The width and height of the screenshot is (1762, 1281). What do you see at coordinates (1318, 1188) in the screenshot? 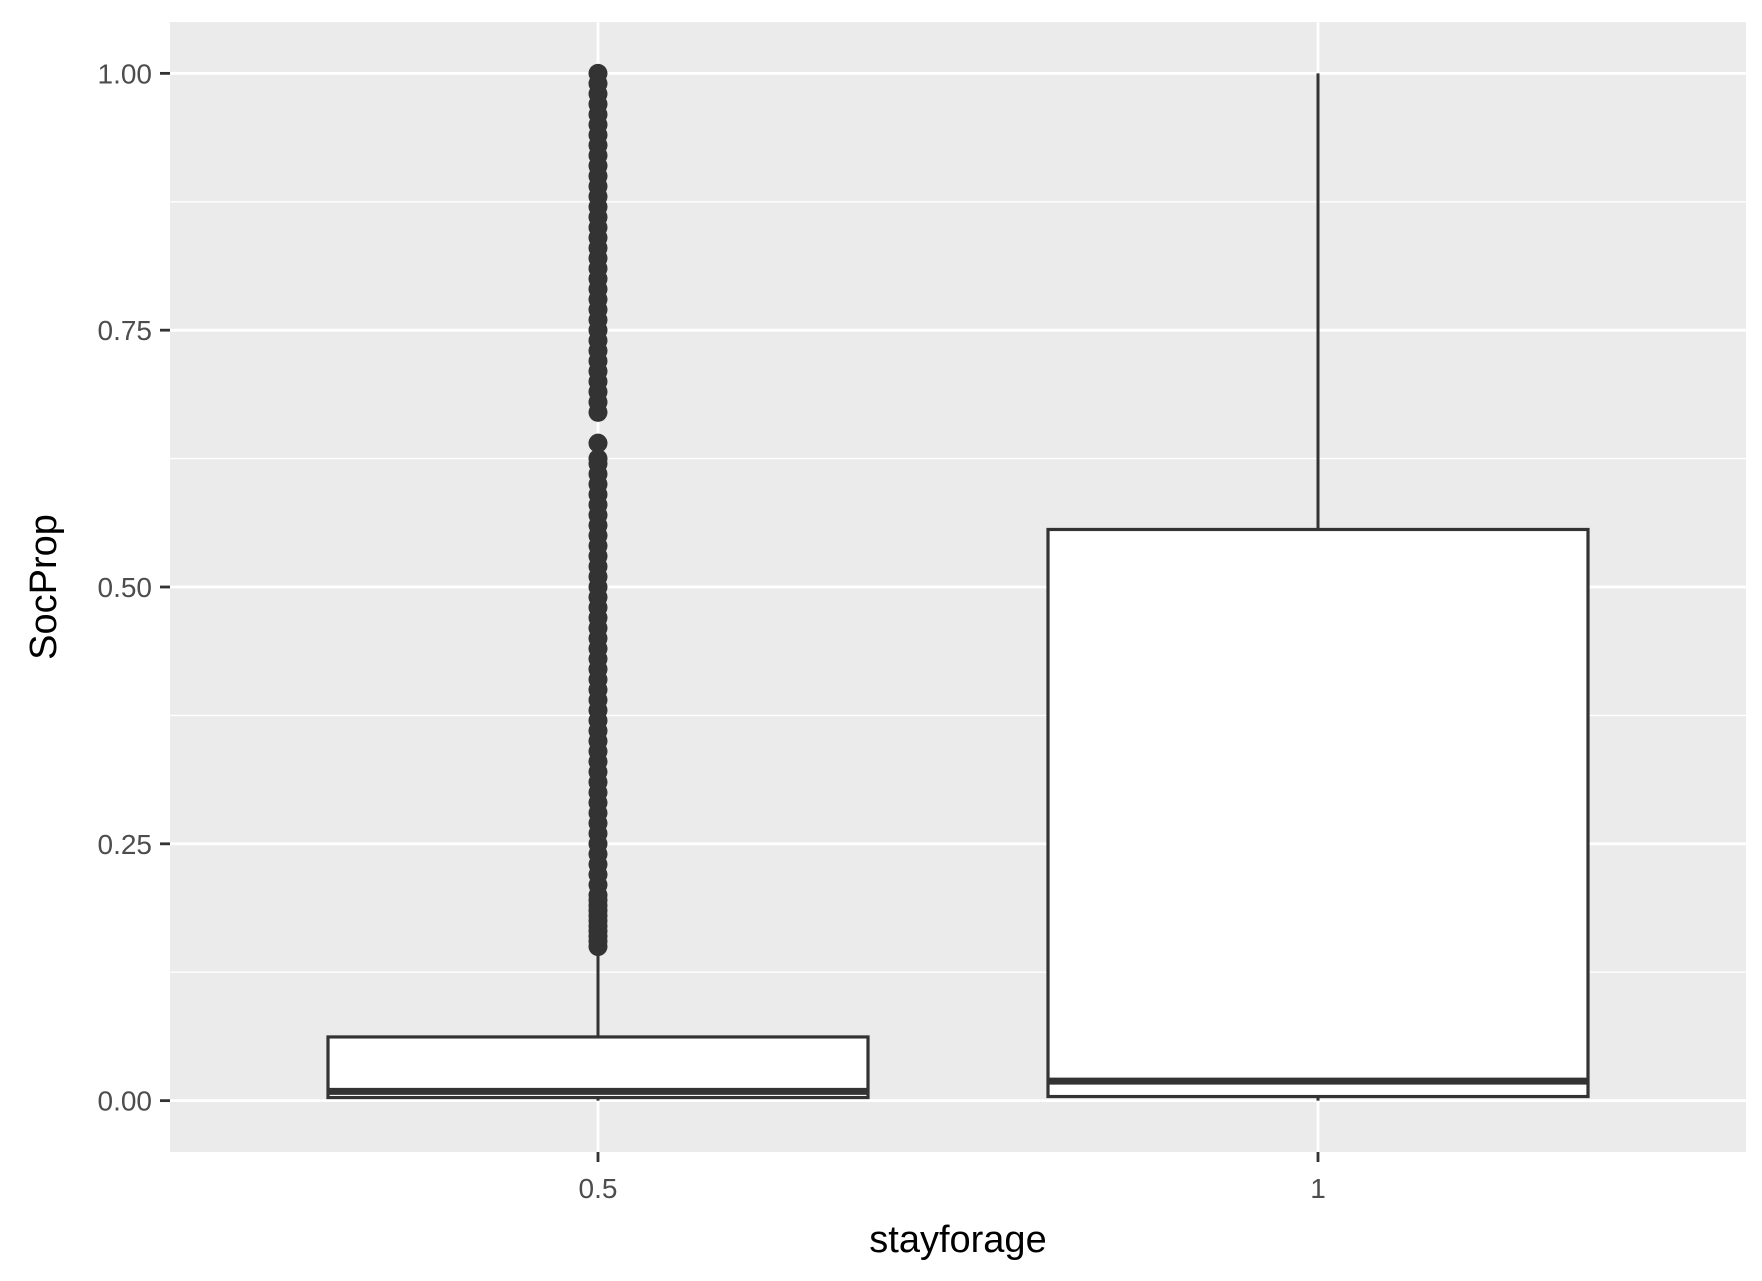
I see `x-tick-label: 1` at bounding box center [1318, 1188].